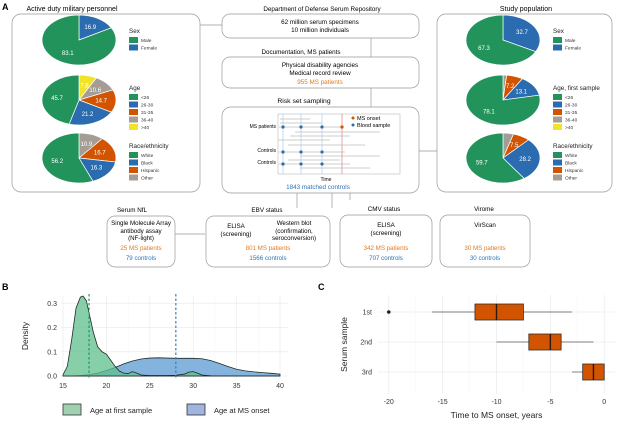 This screenshot has width=623, height=422. I want to click on assay-nfl-patients: 25 MS patients, so click(140, 248).